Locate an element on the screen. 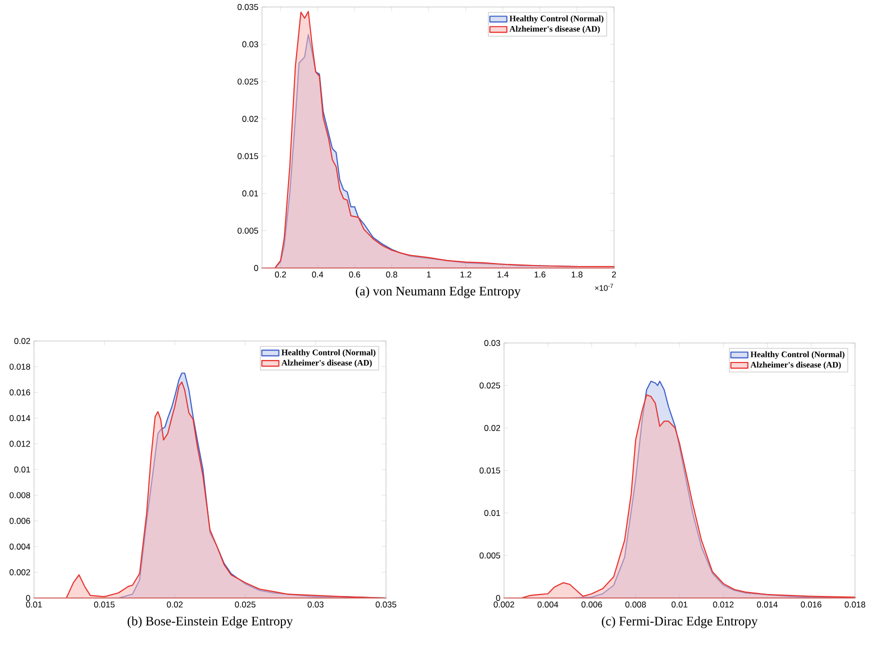 This screenshot has width=869, height=646. x-tick-label: 1.4 is located at coordinates (503, 275).